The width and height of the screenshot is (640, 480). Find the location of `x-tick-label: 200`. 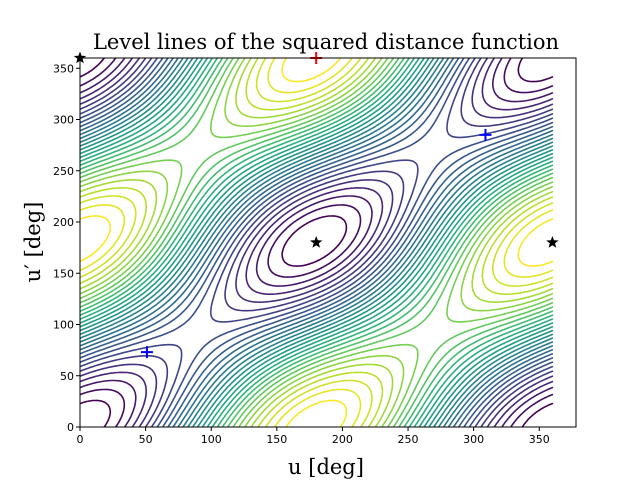

x-tick-label: 200 is located at coordinates (342, 439).